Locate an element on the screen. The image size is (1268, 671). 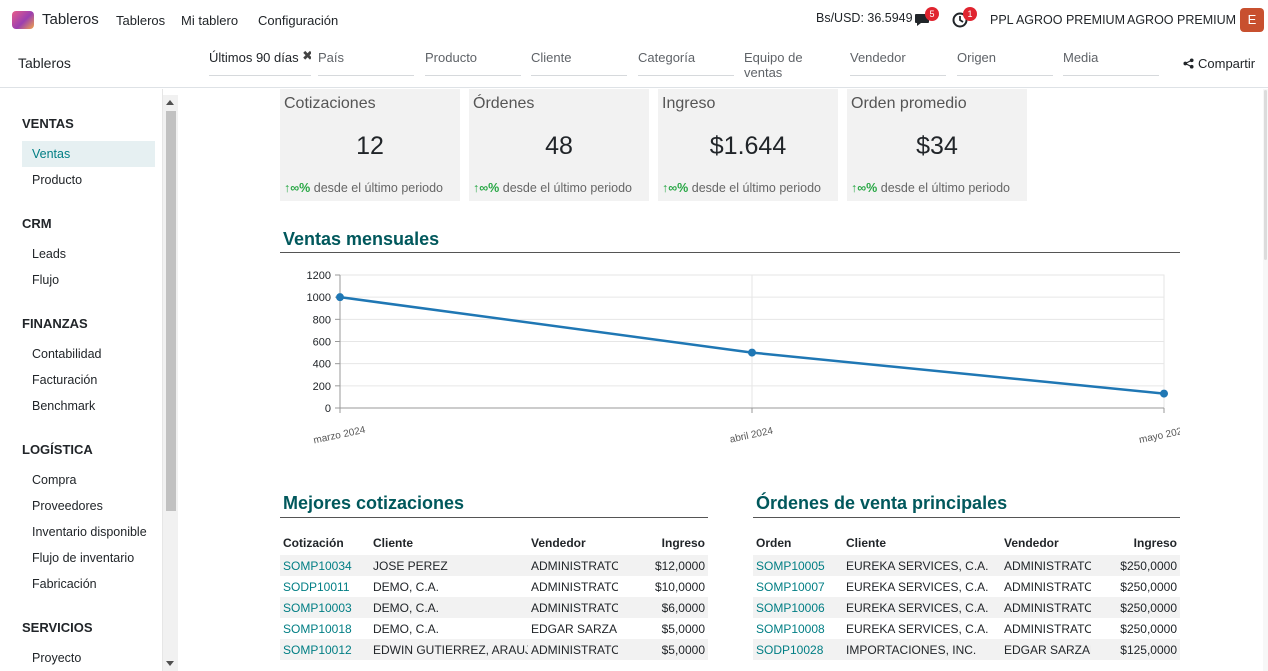
messages-icon: 5 is located at coordinates (926, 18).